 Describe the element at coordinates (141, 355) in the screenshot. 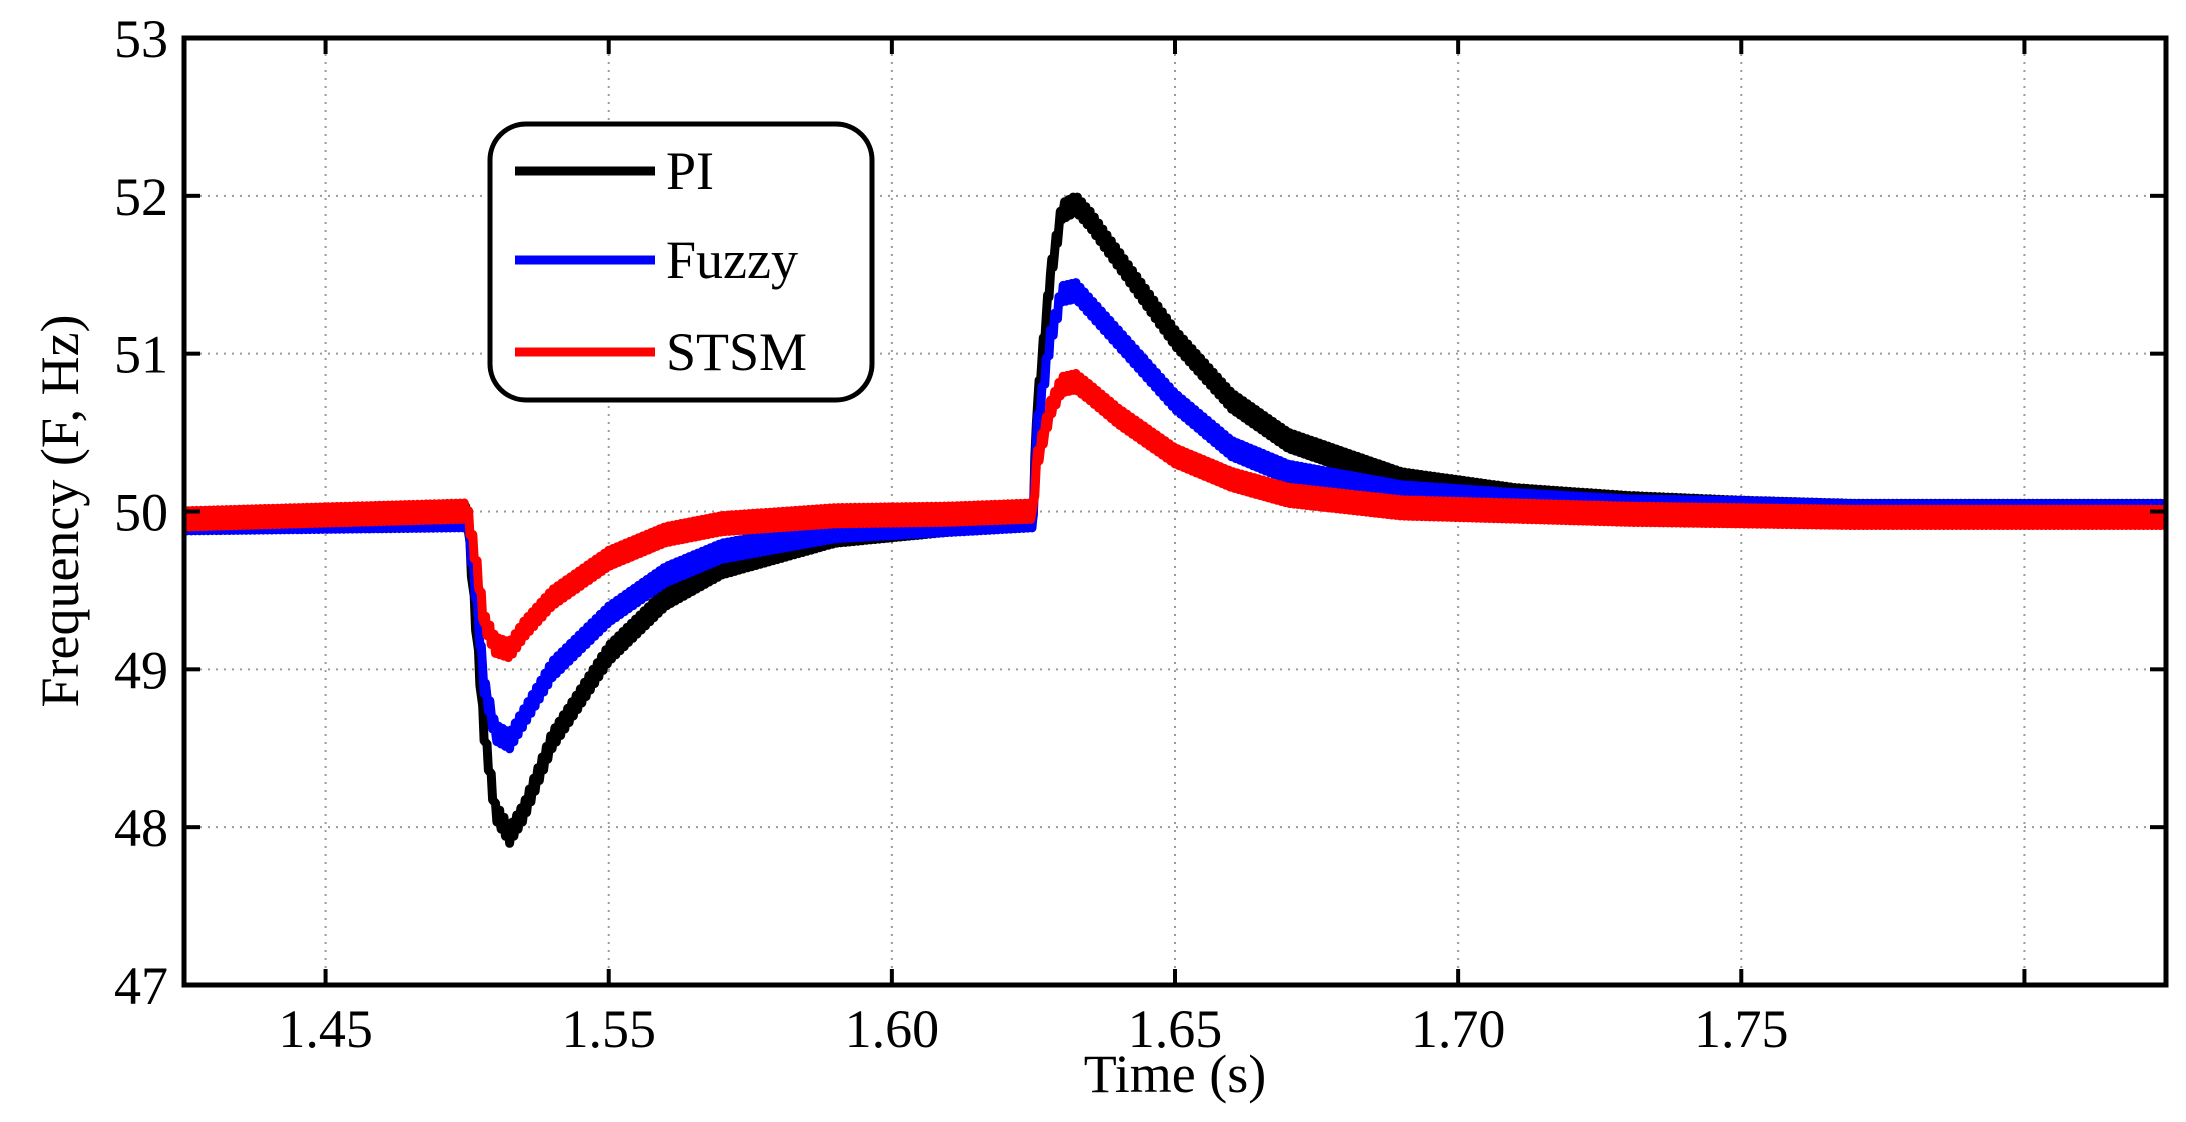

I see `y-tick-label: 51` at that location.